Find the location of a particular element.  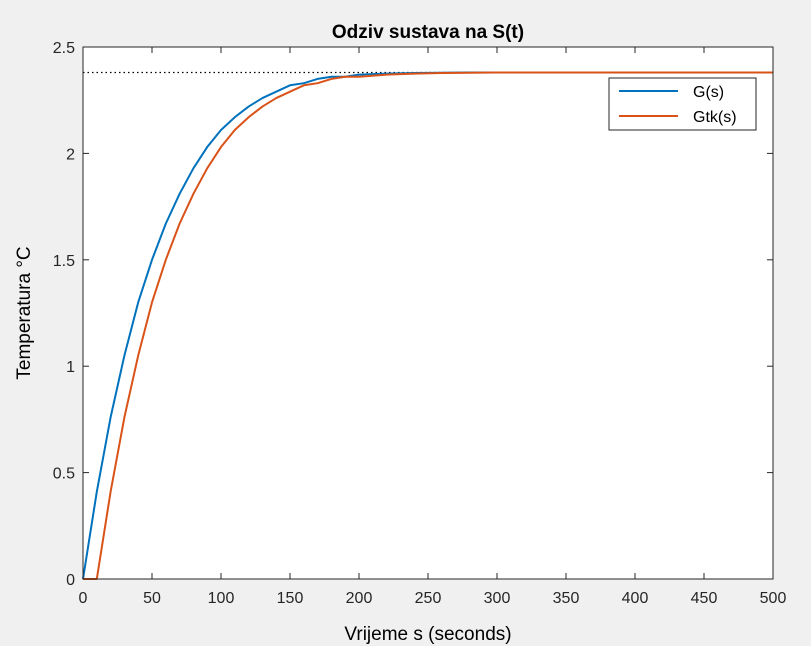

x-axis-label: Vrijeme s (seconds) is located at coordinates (427, 634).